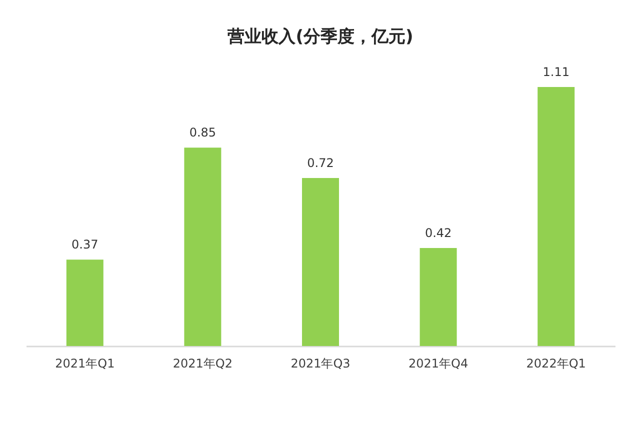 The image size is (641, 425). I want to click on data-label: 0.37, so click(85, 245).